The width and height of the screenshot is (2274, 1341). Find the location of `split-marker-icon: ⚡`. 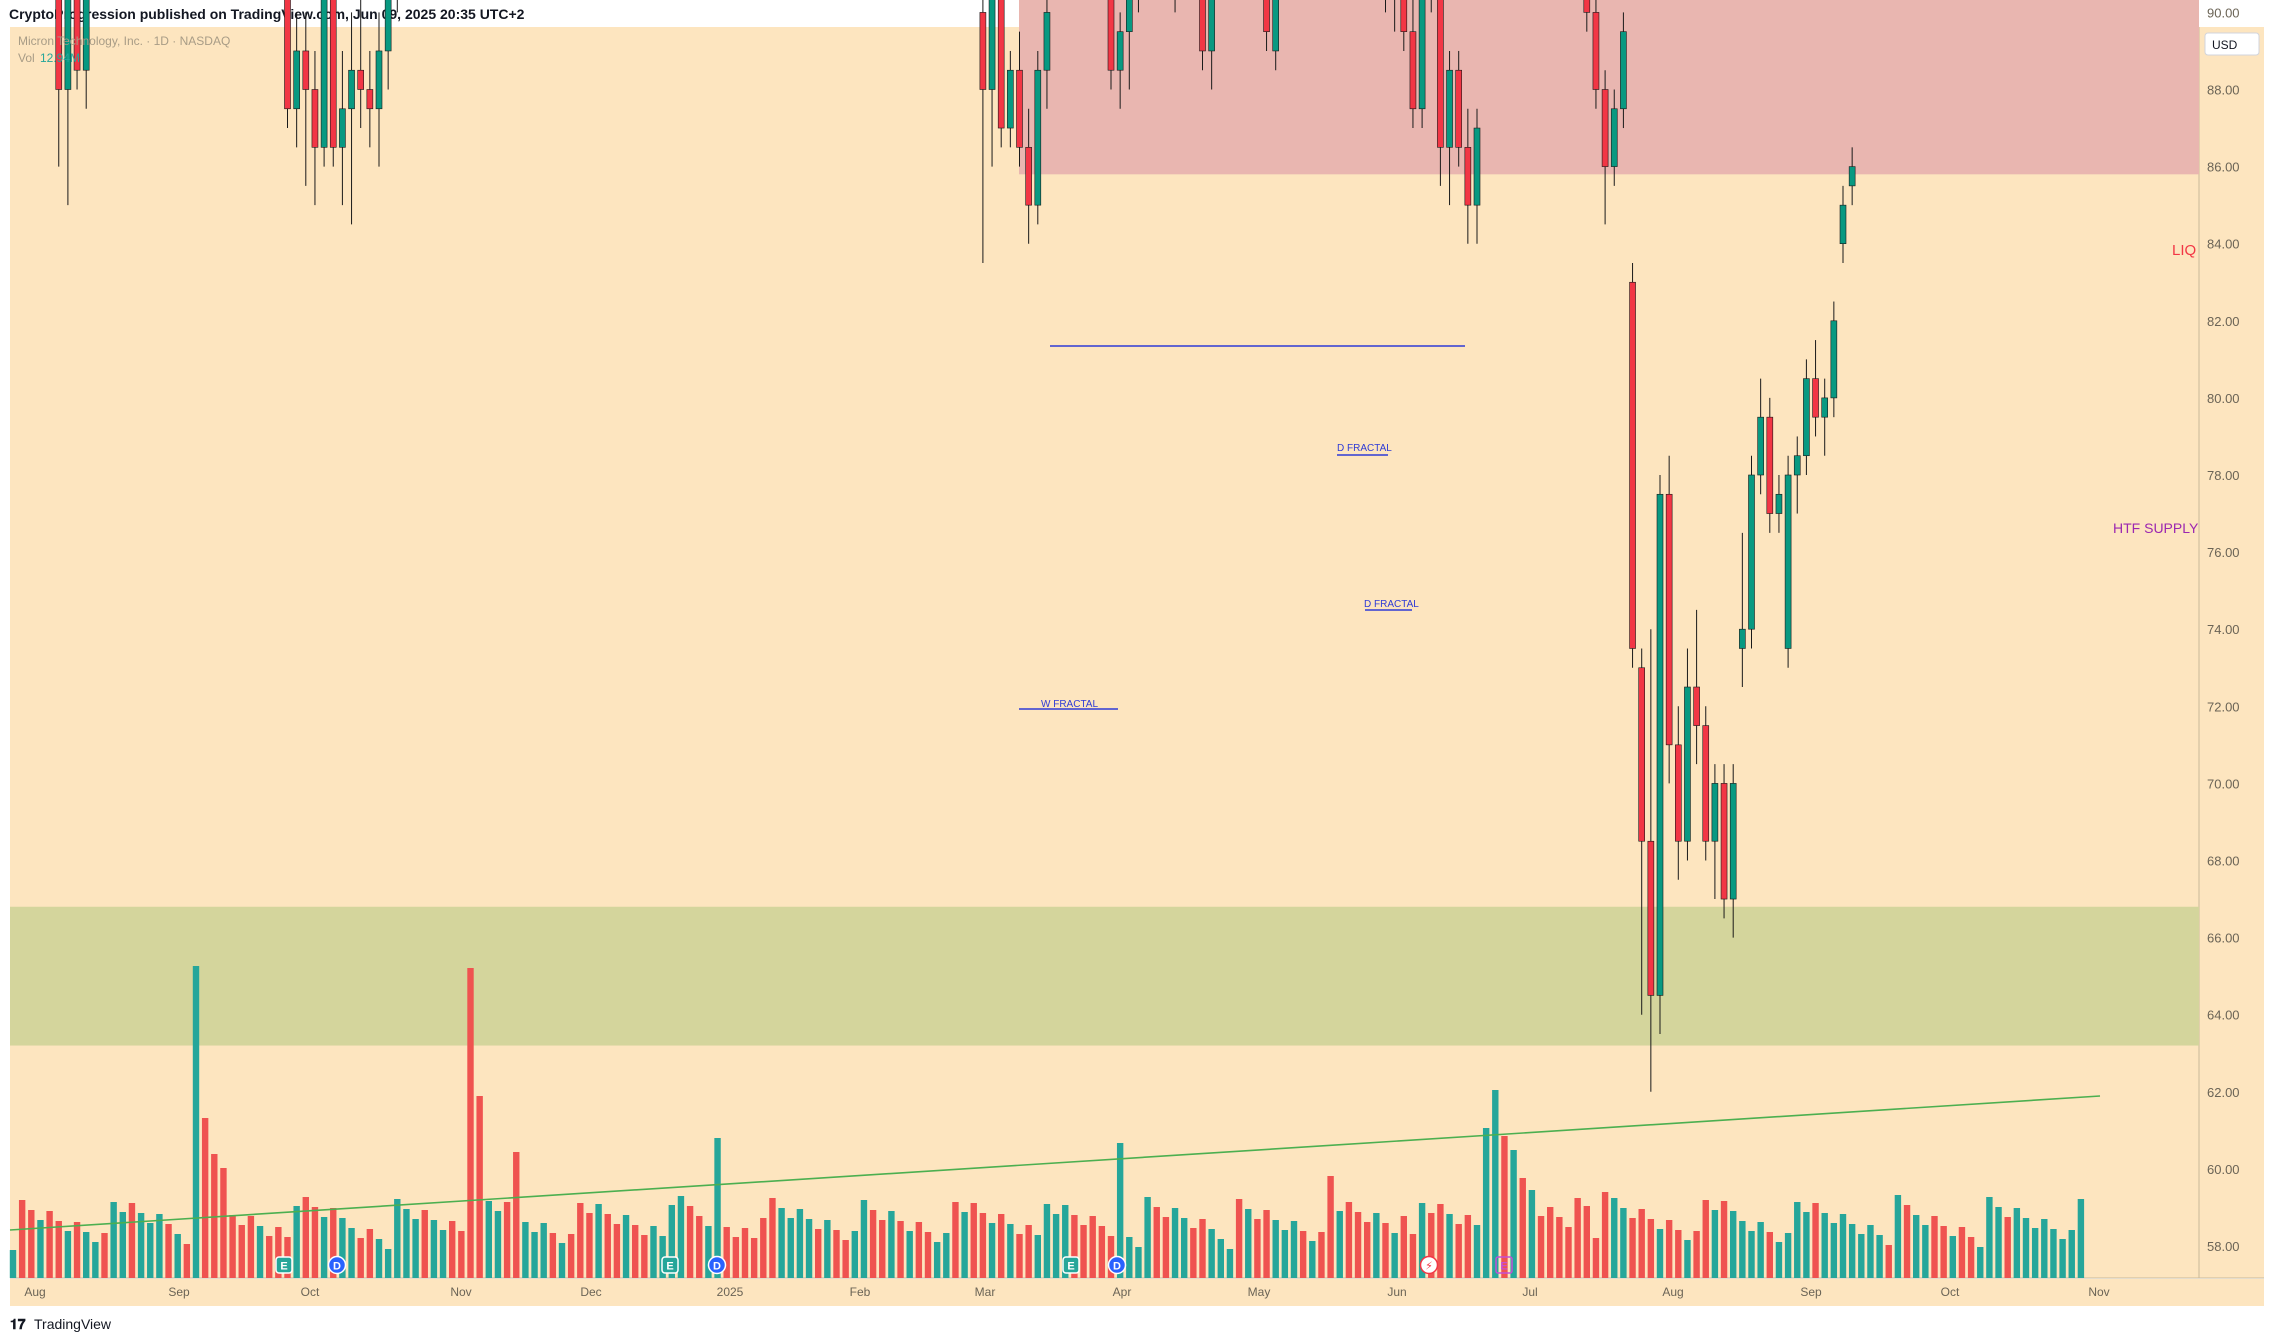

split-marker-icon: ⚡ is located at coordinates (1429, 1265).